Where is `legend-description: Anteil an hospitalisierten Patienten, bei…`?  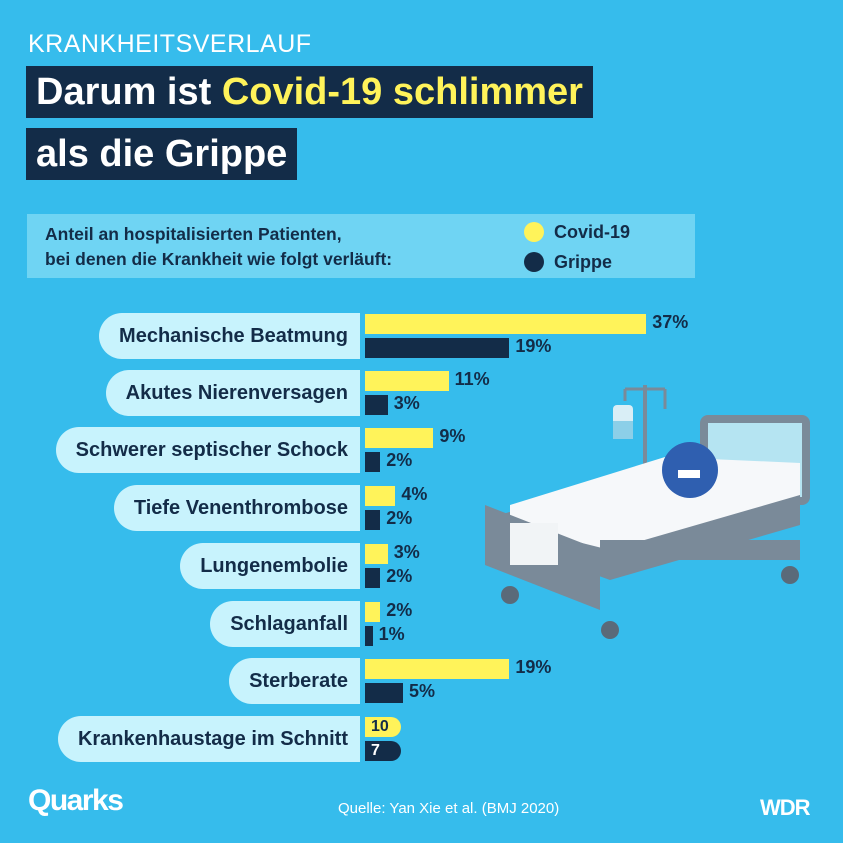 legend-description: Anteil an hospitalisierten Patienten, bei… is located at coordinates (218, 247).